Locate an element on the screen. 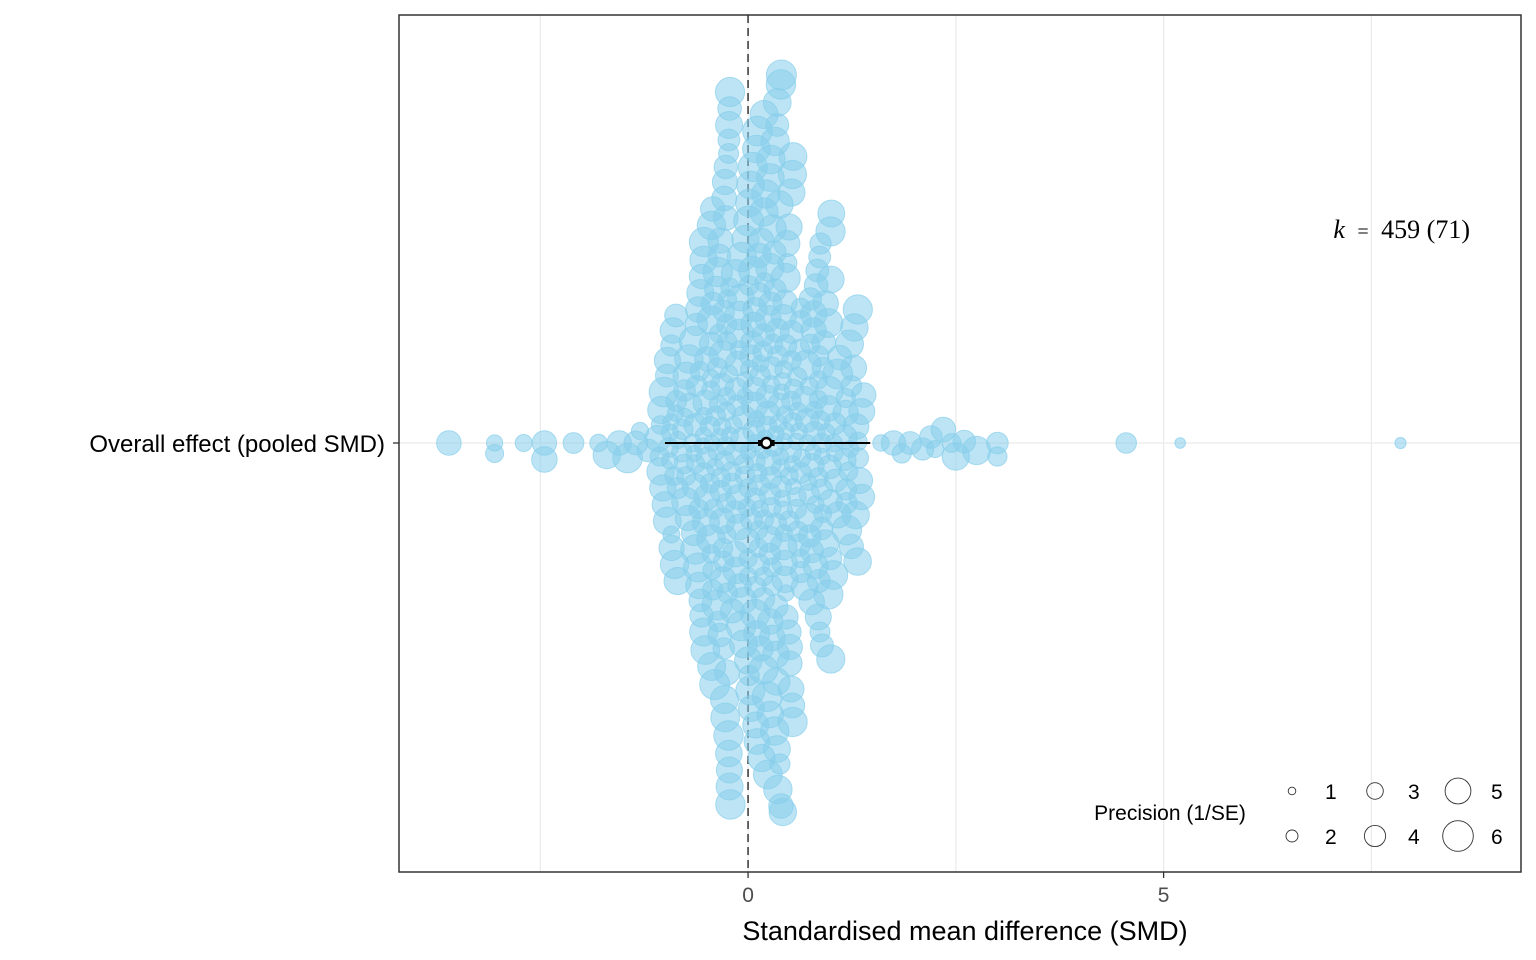 This screenshot has height=960, width=1536. x-tick-label: 0 is located at coordinates (748, 895).